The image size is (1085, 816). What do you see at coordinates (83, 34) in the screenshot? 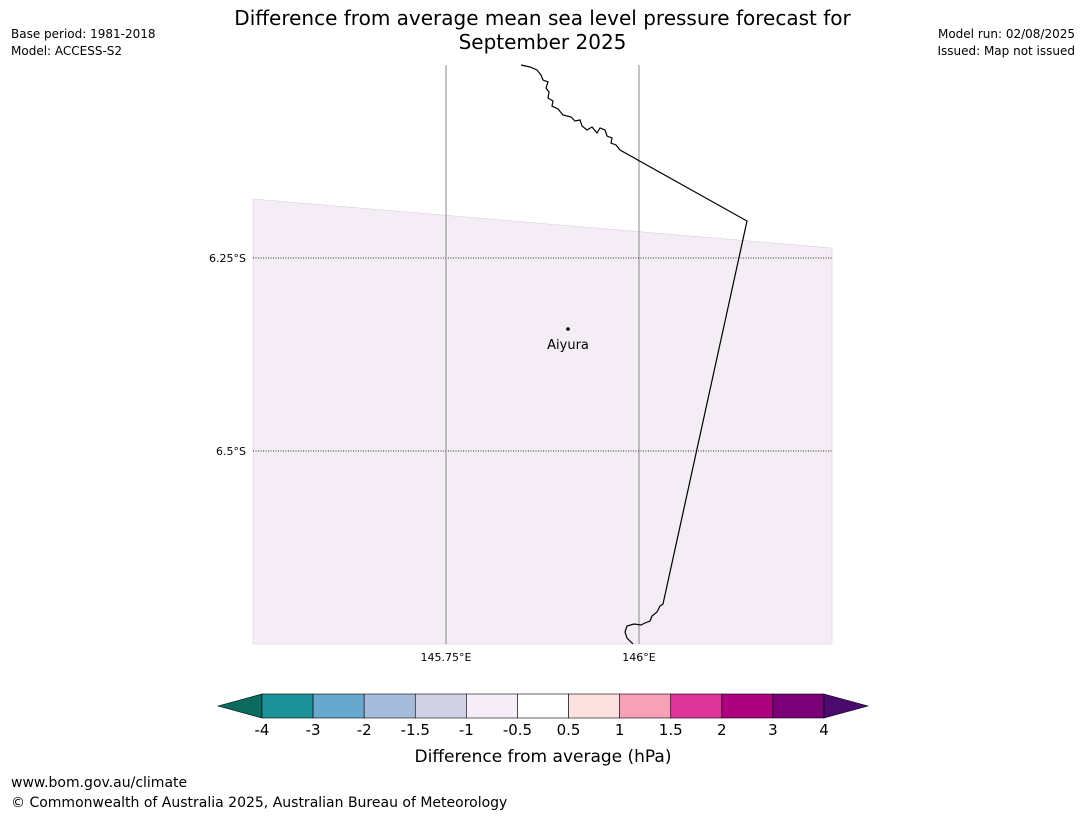
I see `base-period: Base period: 1981-2018` at bounding box center [83, 34].